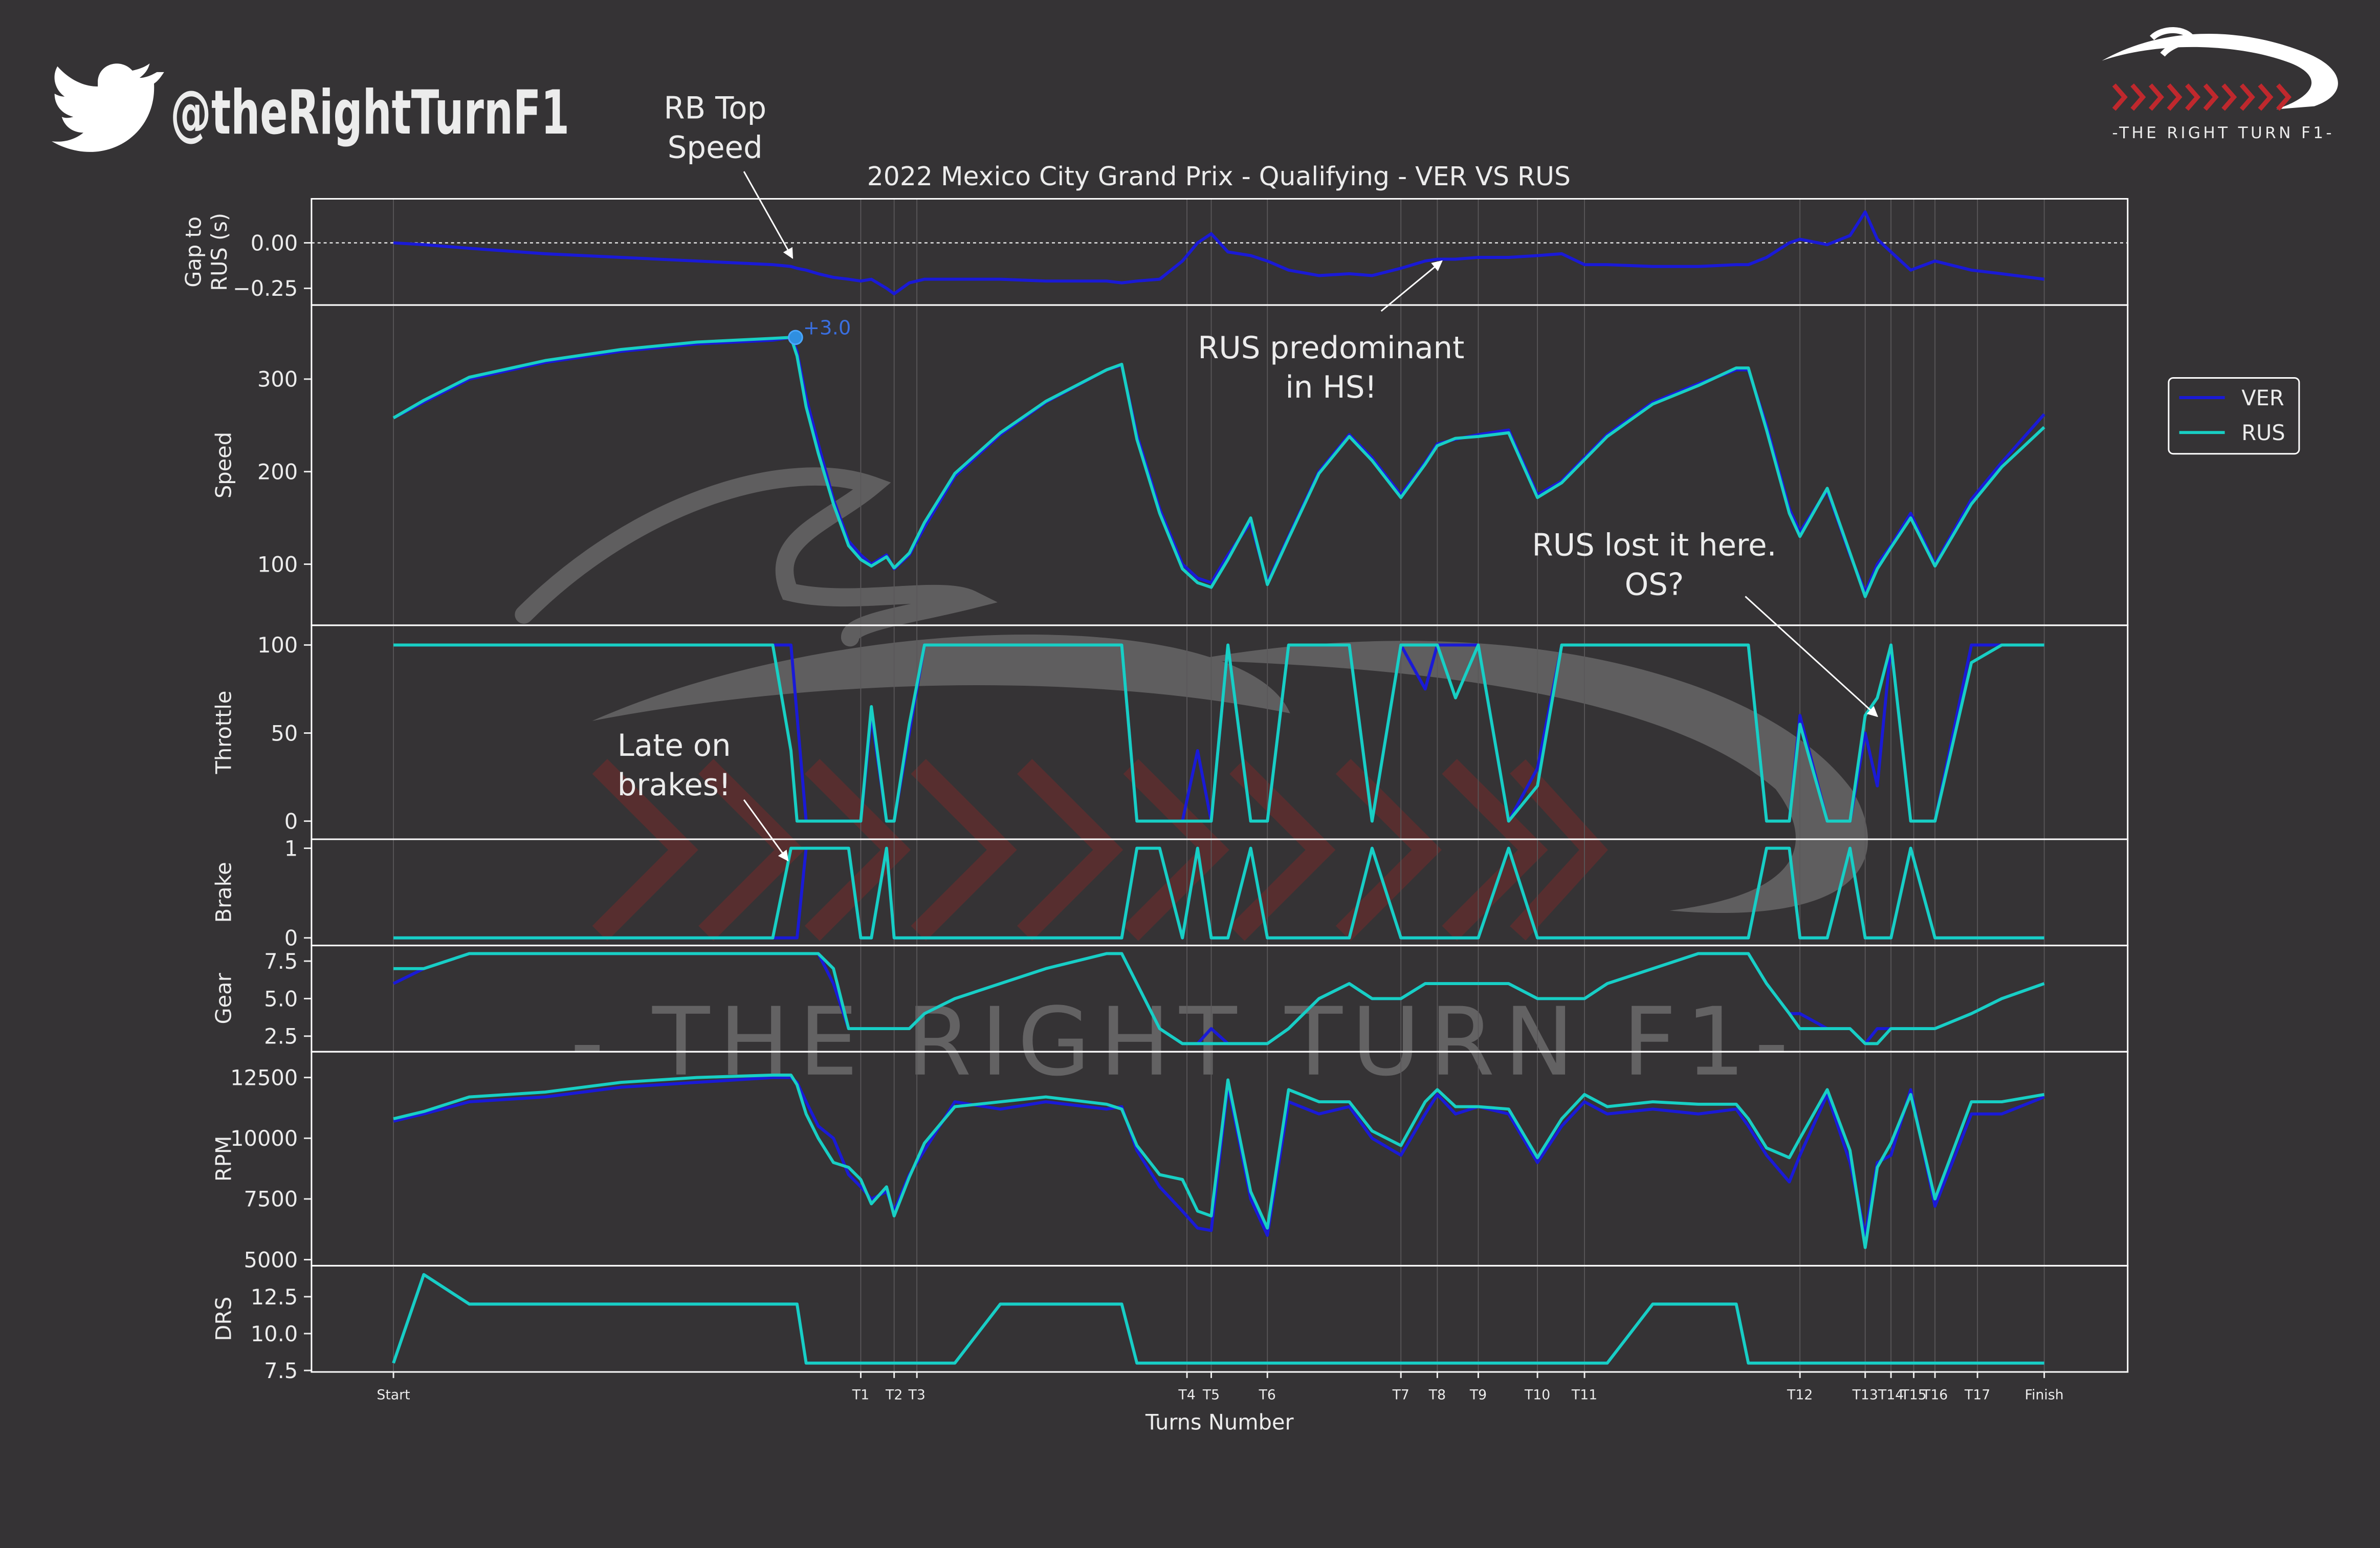 Image resolution: width=2380 pixels, height=1548 pixels. I want to click on y-tick-label: 5000, so click(271, 1260).